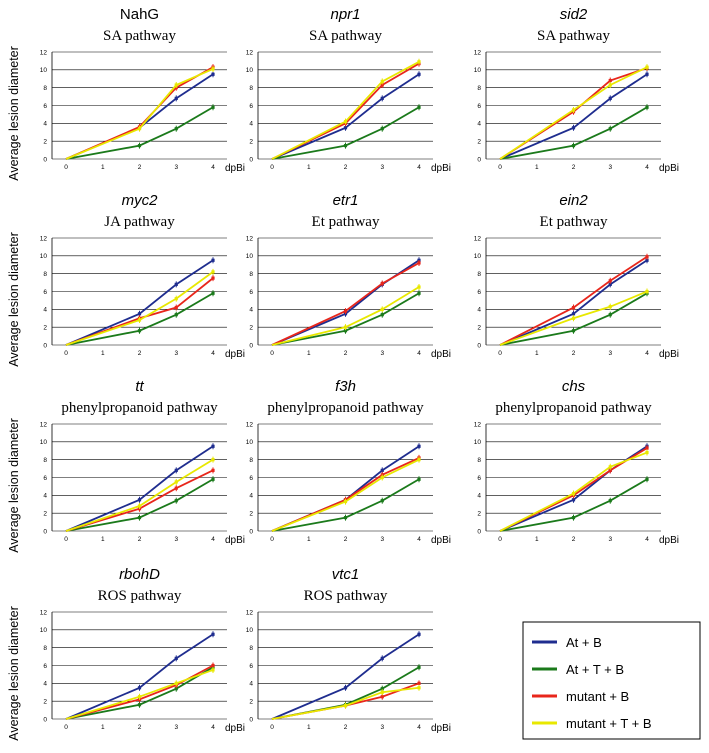 This screenshot has width=709, height=753. I want to click on panel-title: sid2, so click(574, 14).